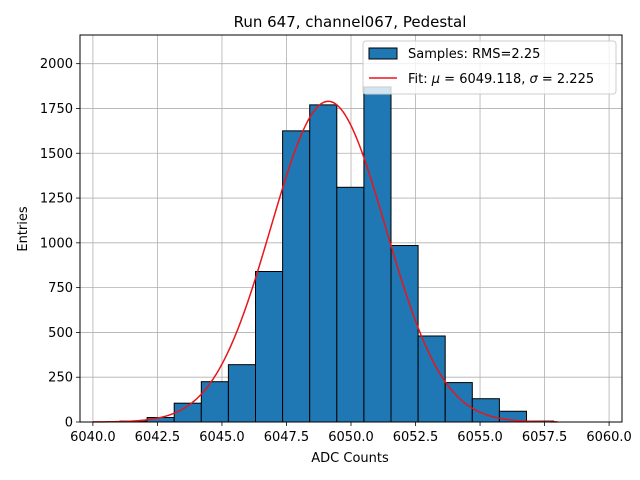 The image size is (640, 480). Describe the element at coordinates (545, 437) in the screenshot. I see `x-tick-label: 6057.5` at that location.